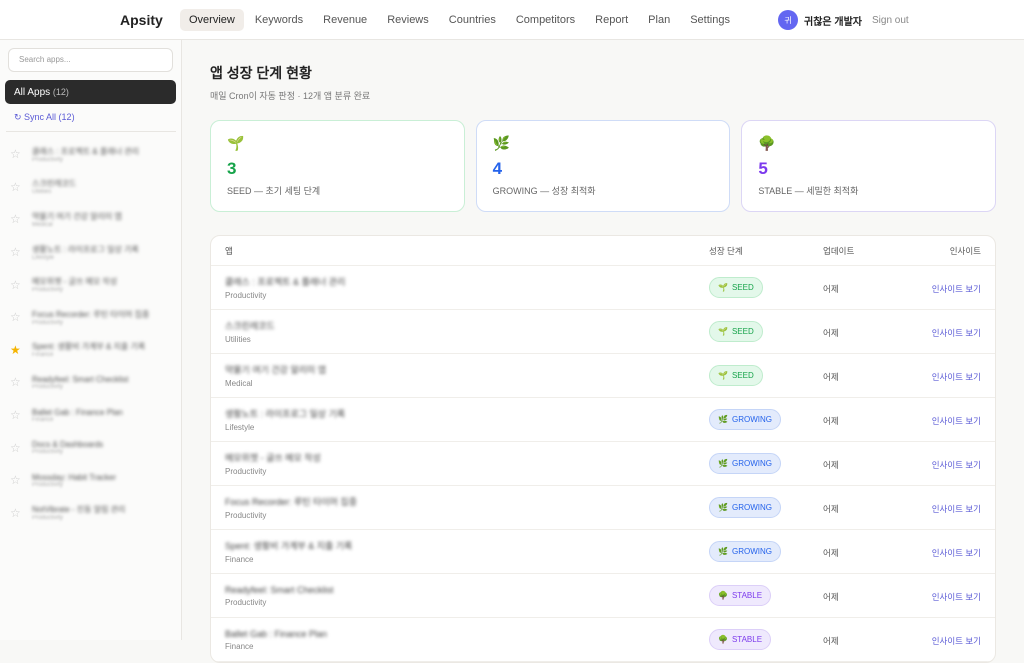 The width and height of the screenshot is (1024, 663). Describe the element at coordinates (92, 382) in the screenshot. I see `sidebar-app-item: ☆ Readyfeel: Smart Checklist Productivity` at that location.